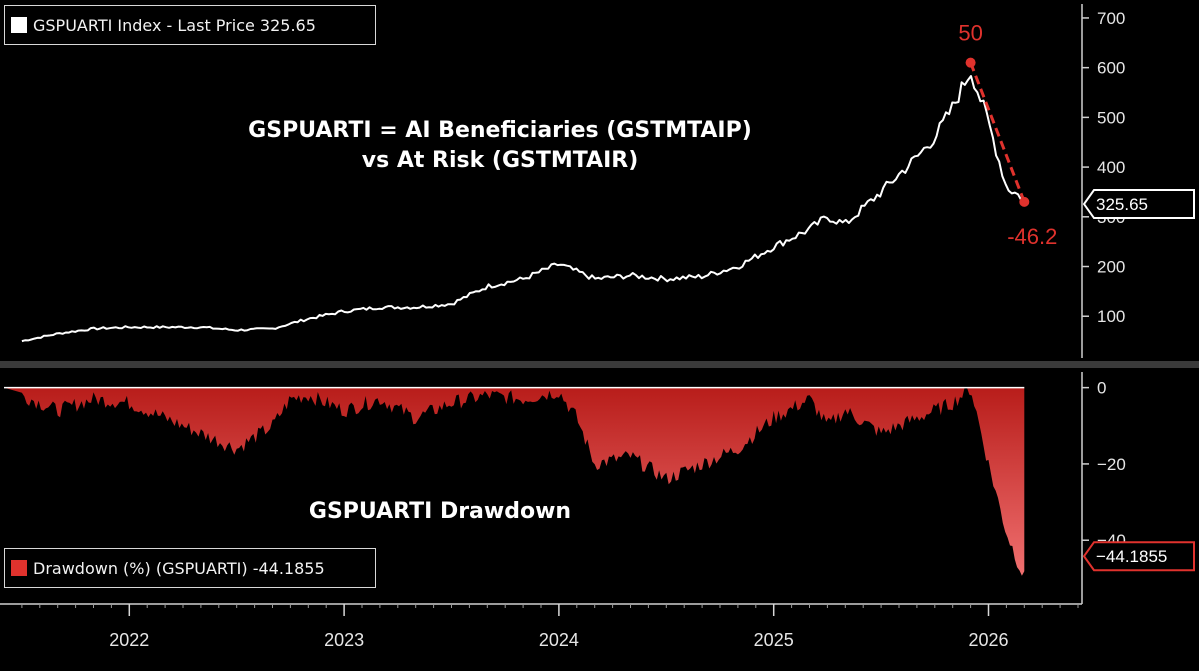 Image resolution: width=1199 pixels, height=671 pixels. I want to click on decline-dashed-line, so click(997, 132).